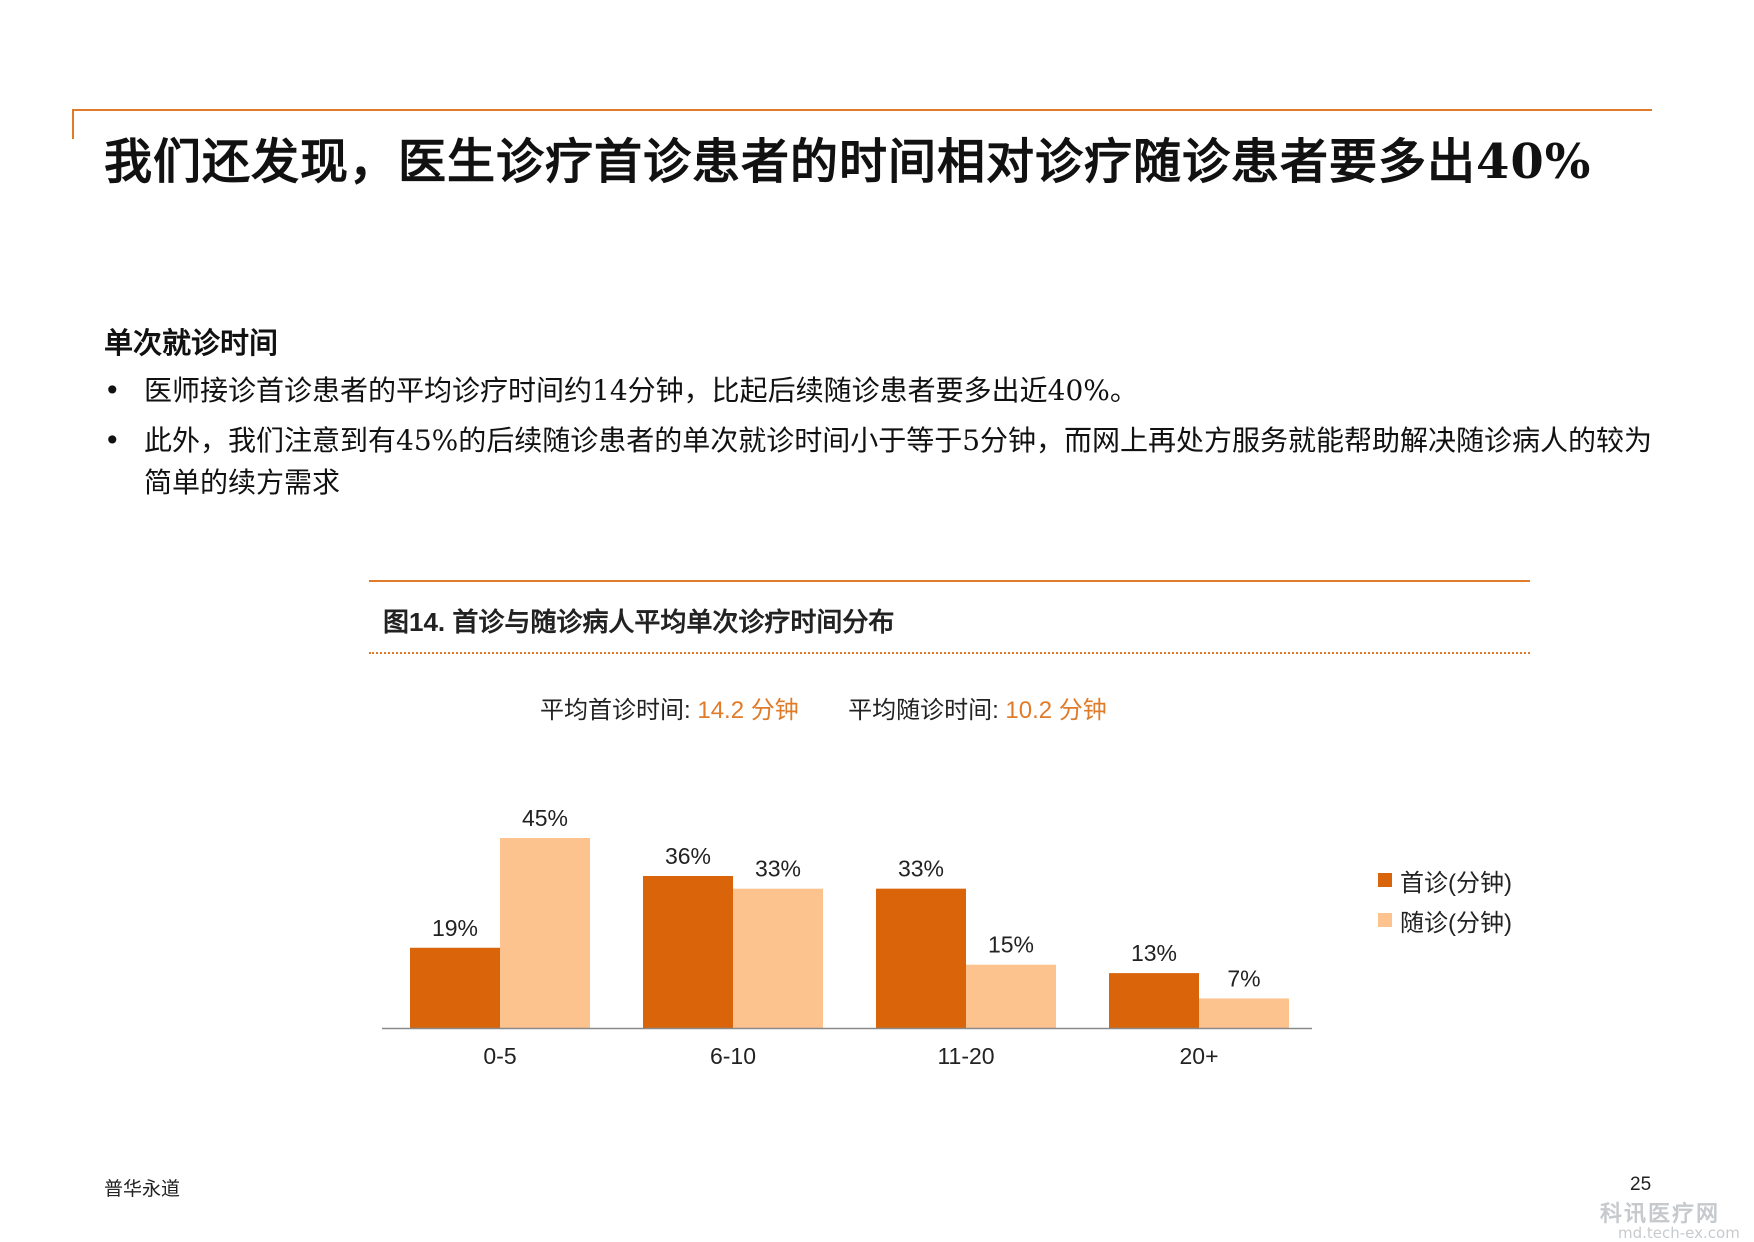 Image resolution: width=1754 pixels, height=1242 pixels. I want to click on watermark: 科讯医疗网 md.tech-ex.com, so click(1670, 1219).